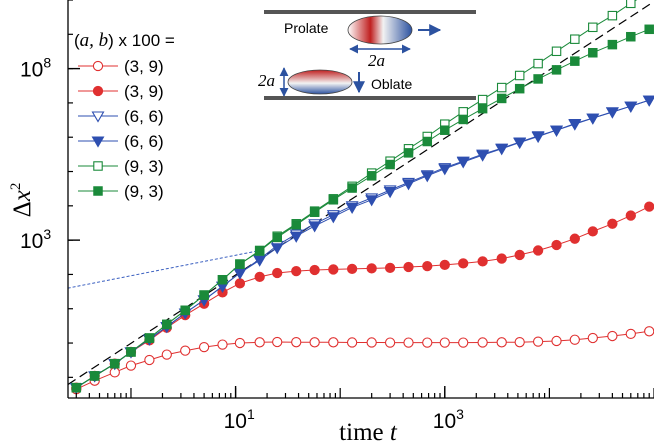 The height and width of the screenshot is (446, 654). Describe the element at coordinates (380, 30) in the screenshot. I see `prolate-ellipsoid` at that location.